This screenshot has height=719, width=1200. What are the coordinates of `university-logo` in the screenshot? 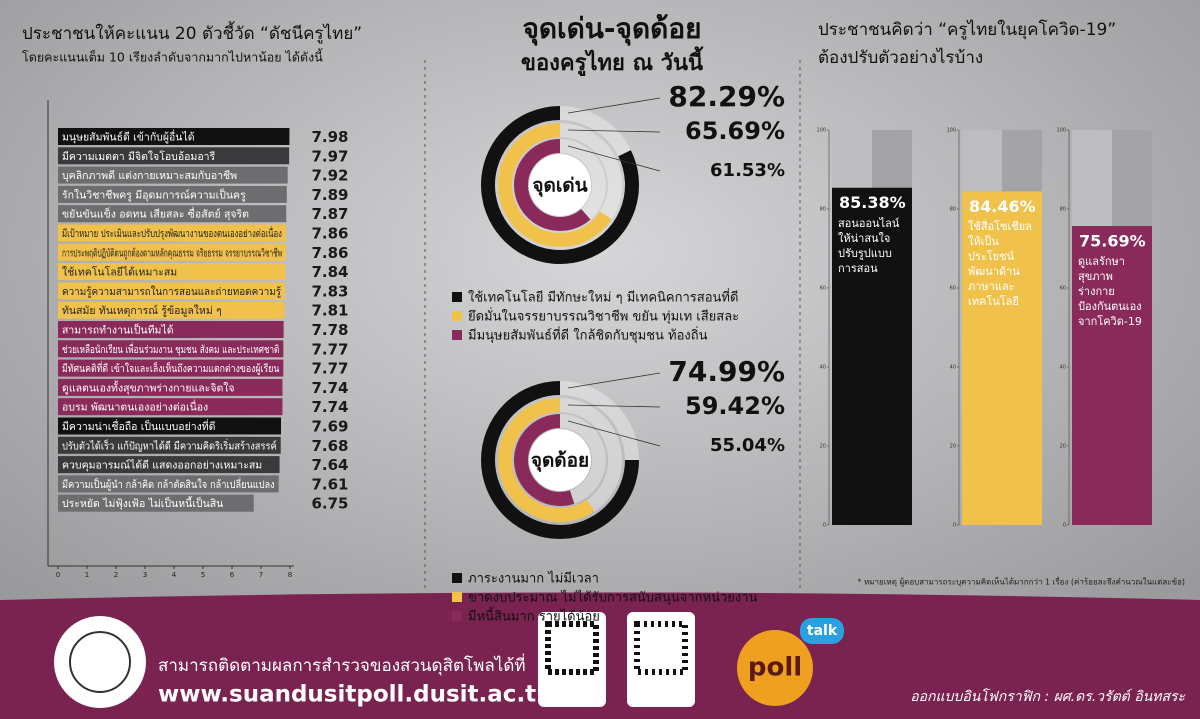 It's located at (100, 662).